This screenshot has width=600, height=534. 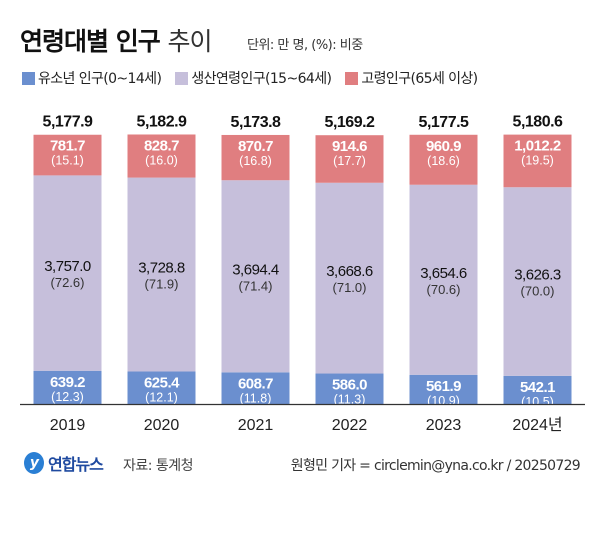 I want to click on value-label: 608.7, so click(x=255, y=383).